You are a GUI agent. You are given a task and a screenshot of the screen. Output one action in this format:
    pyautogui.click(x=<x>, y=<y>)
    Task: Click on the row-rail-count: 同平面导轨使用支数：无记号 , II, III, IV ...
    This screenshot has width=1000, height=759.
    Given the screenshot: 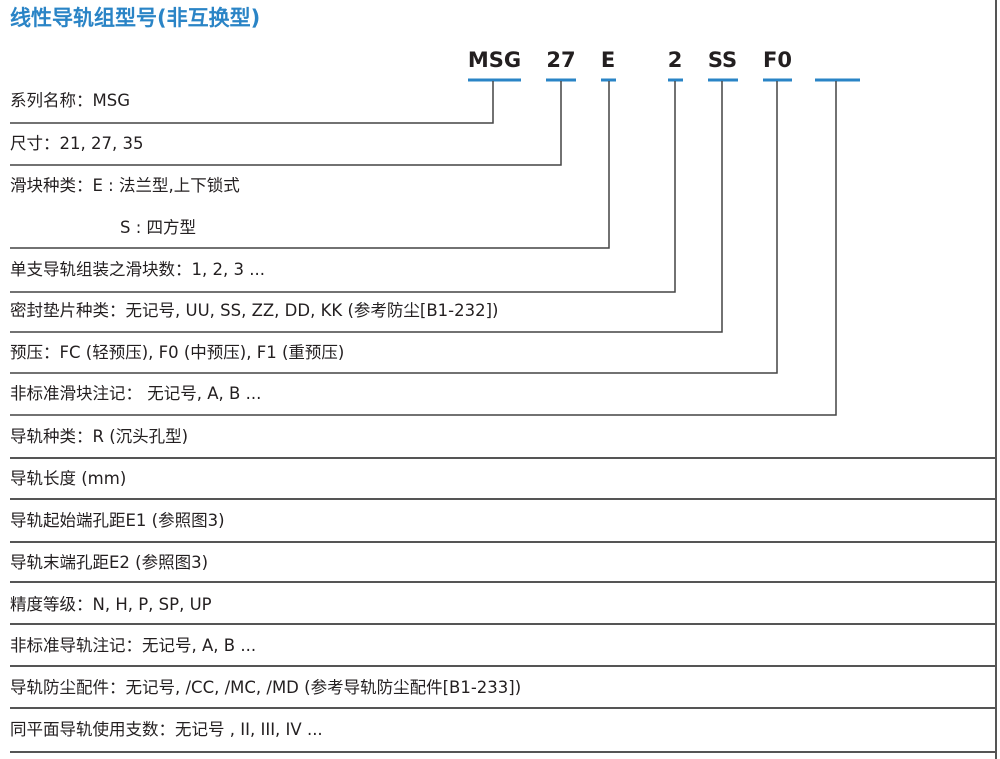 What is the action you would take?
    pyautogui.click(x=166, y=729)
    